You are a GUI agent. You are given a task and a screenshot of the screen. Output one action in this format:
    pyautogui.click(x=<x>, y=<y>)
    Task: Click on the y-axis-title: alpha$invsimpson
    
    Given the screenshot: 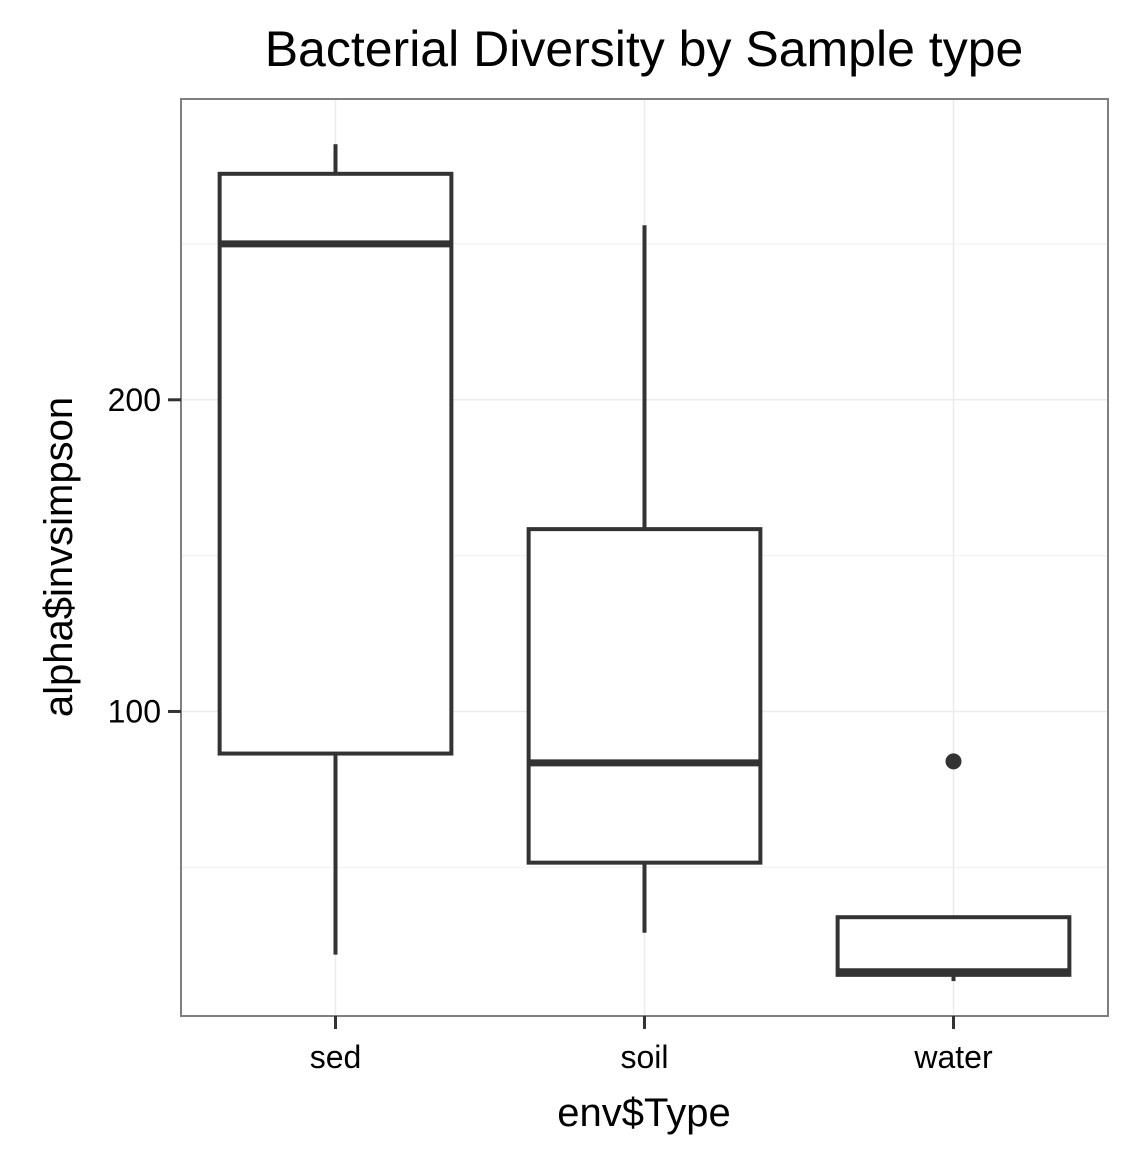 What is the action you would take?
    pyautogui.click(x=59, y=557)
    